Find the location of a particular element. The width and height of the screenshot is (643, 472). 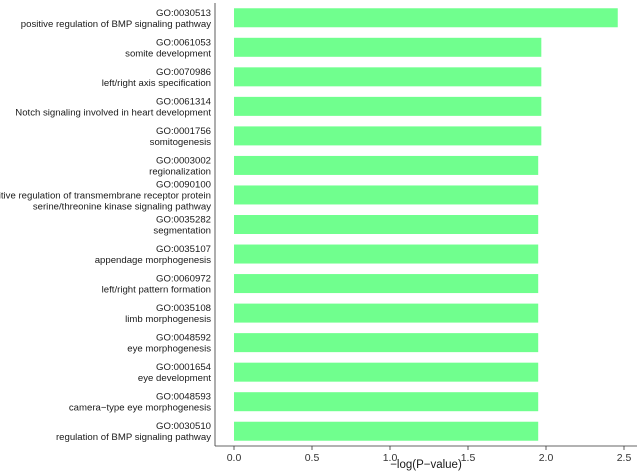

category-label: GO:0001654 eye development is located at coordinates (175, 373).